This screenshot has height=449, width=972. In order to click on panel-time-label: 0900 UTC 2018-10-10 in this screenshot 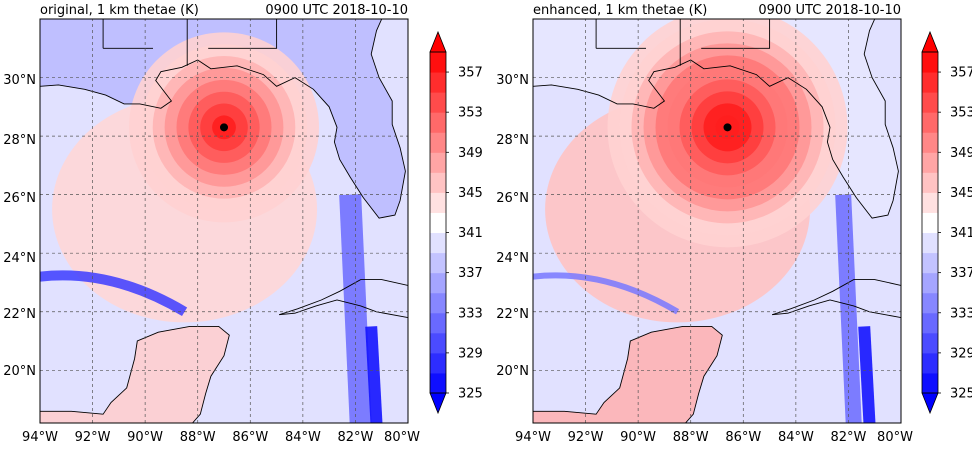, I will do `click(336, 10)`.